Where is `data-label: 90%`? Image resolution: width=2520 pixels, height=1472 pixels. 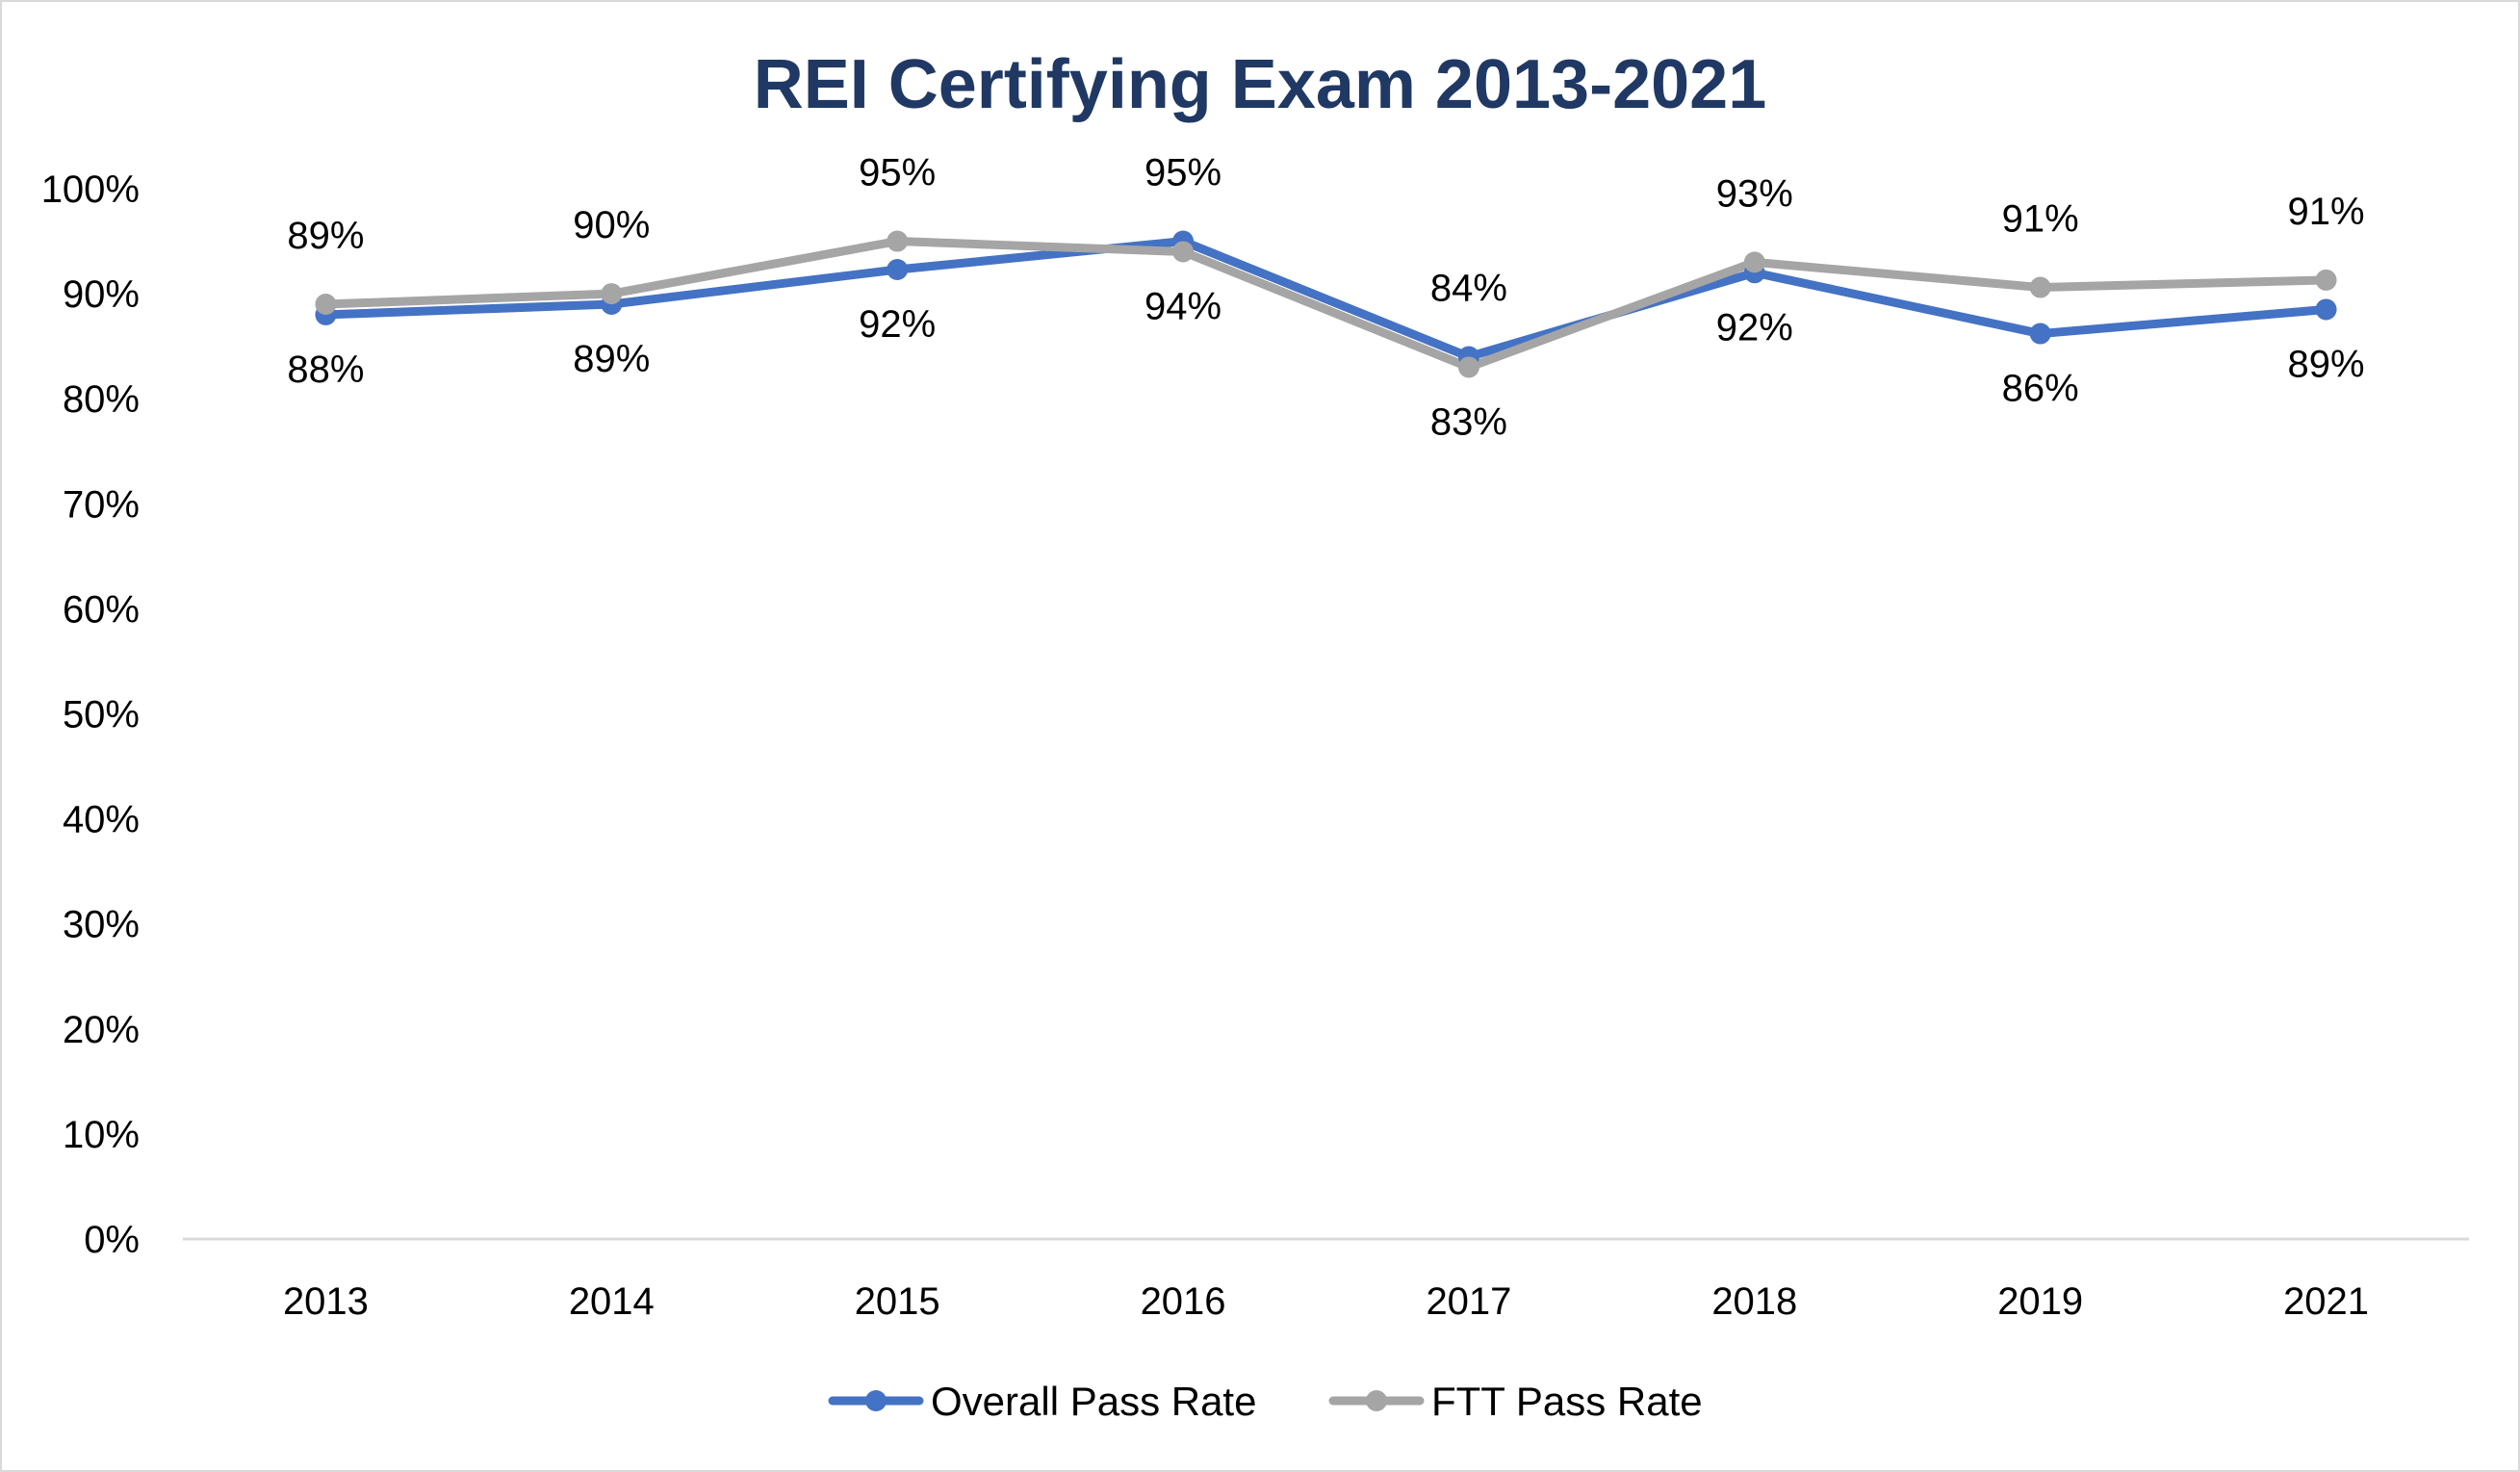
data-label: 90% is located at coordinates (611, 225).